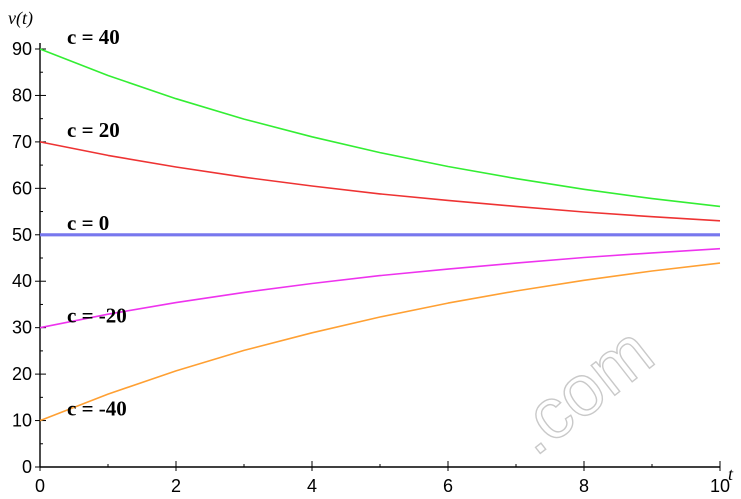  I want to click on y-tick-label-70: 70, so click(22, 142).